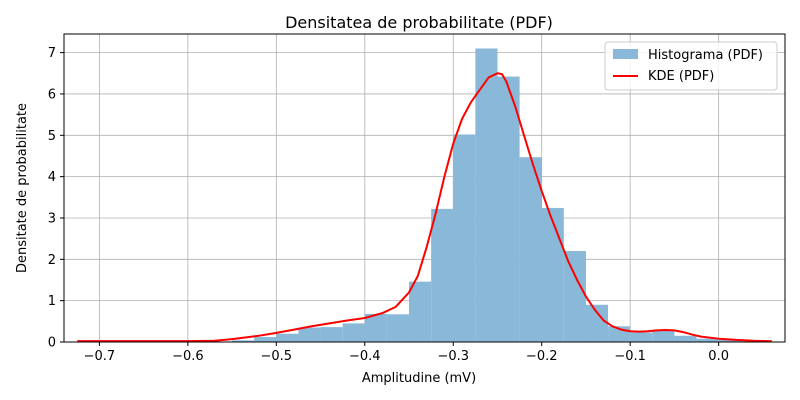 The height and width of the screenshot is (400, 800). Describe the element at coordinates (277, 356) in the screenshot. I see `x-tick-label: −0.5` at that location.